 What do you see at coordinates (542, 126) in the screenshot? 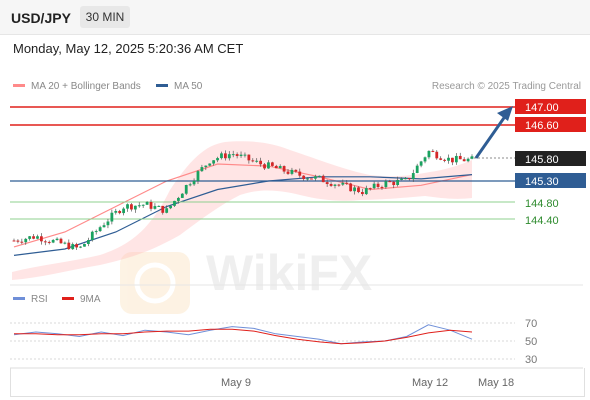
I see `svg-text: 146.60` at bounding box center [542, 126].